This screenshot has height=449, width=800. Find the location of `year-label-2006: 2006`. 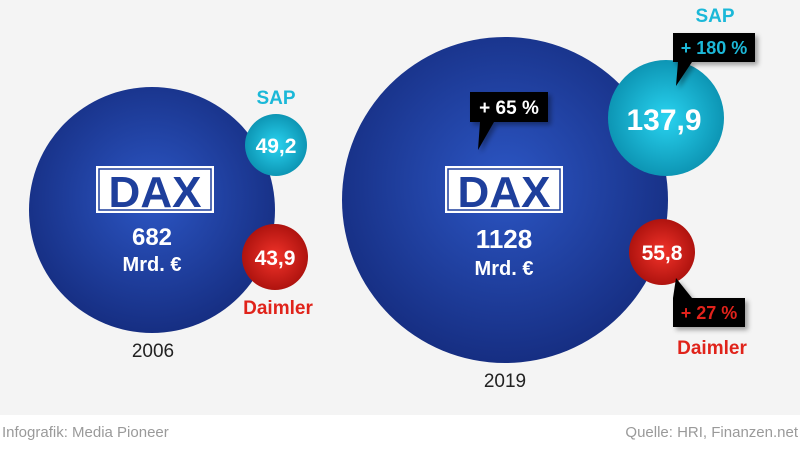

year-label-2006: 2006 is located at coordinates (153, 351).